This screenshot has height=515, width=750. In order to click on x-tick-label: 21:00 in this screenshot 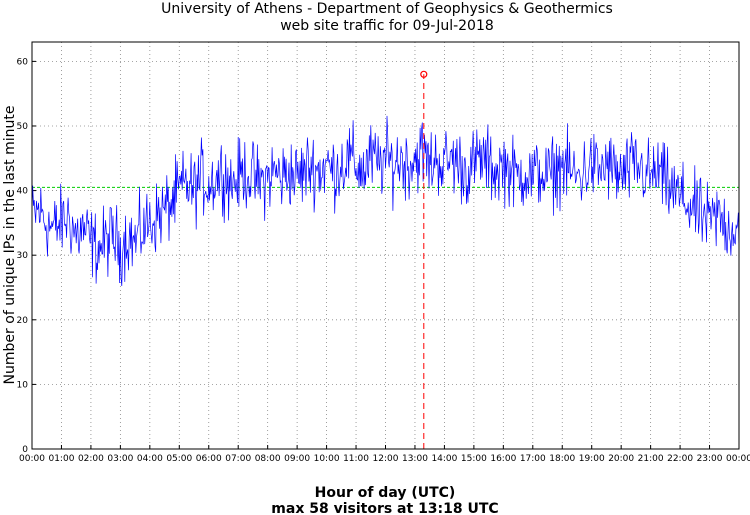, I will do `click(651, 459)`.